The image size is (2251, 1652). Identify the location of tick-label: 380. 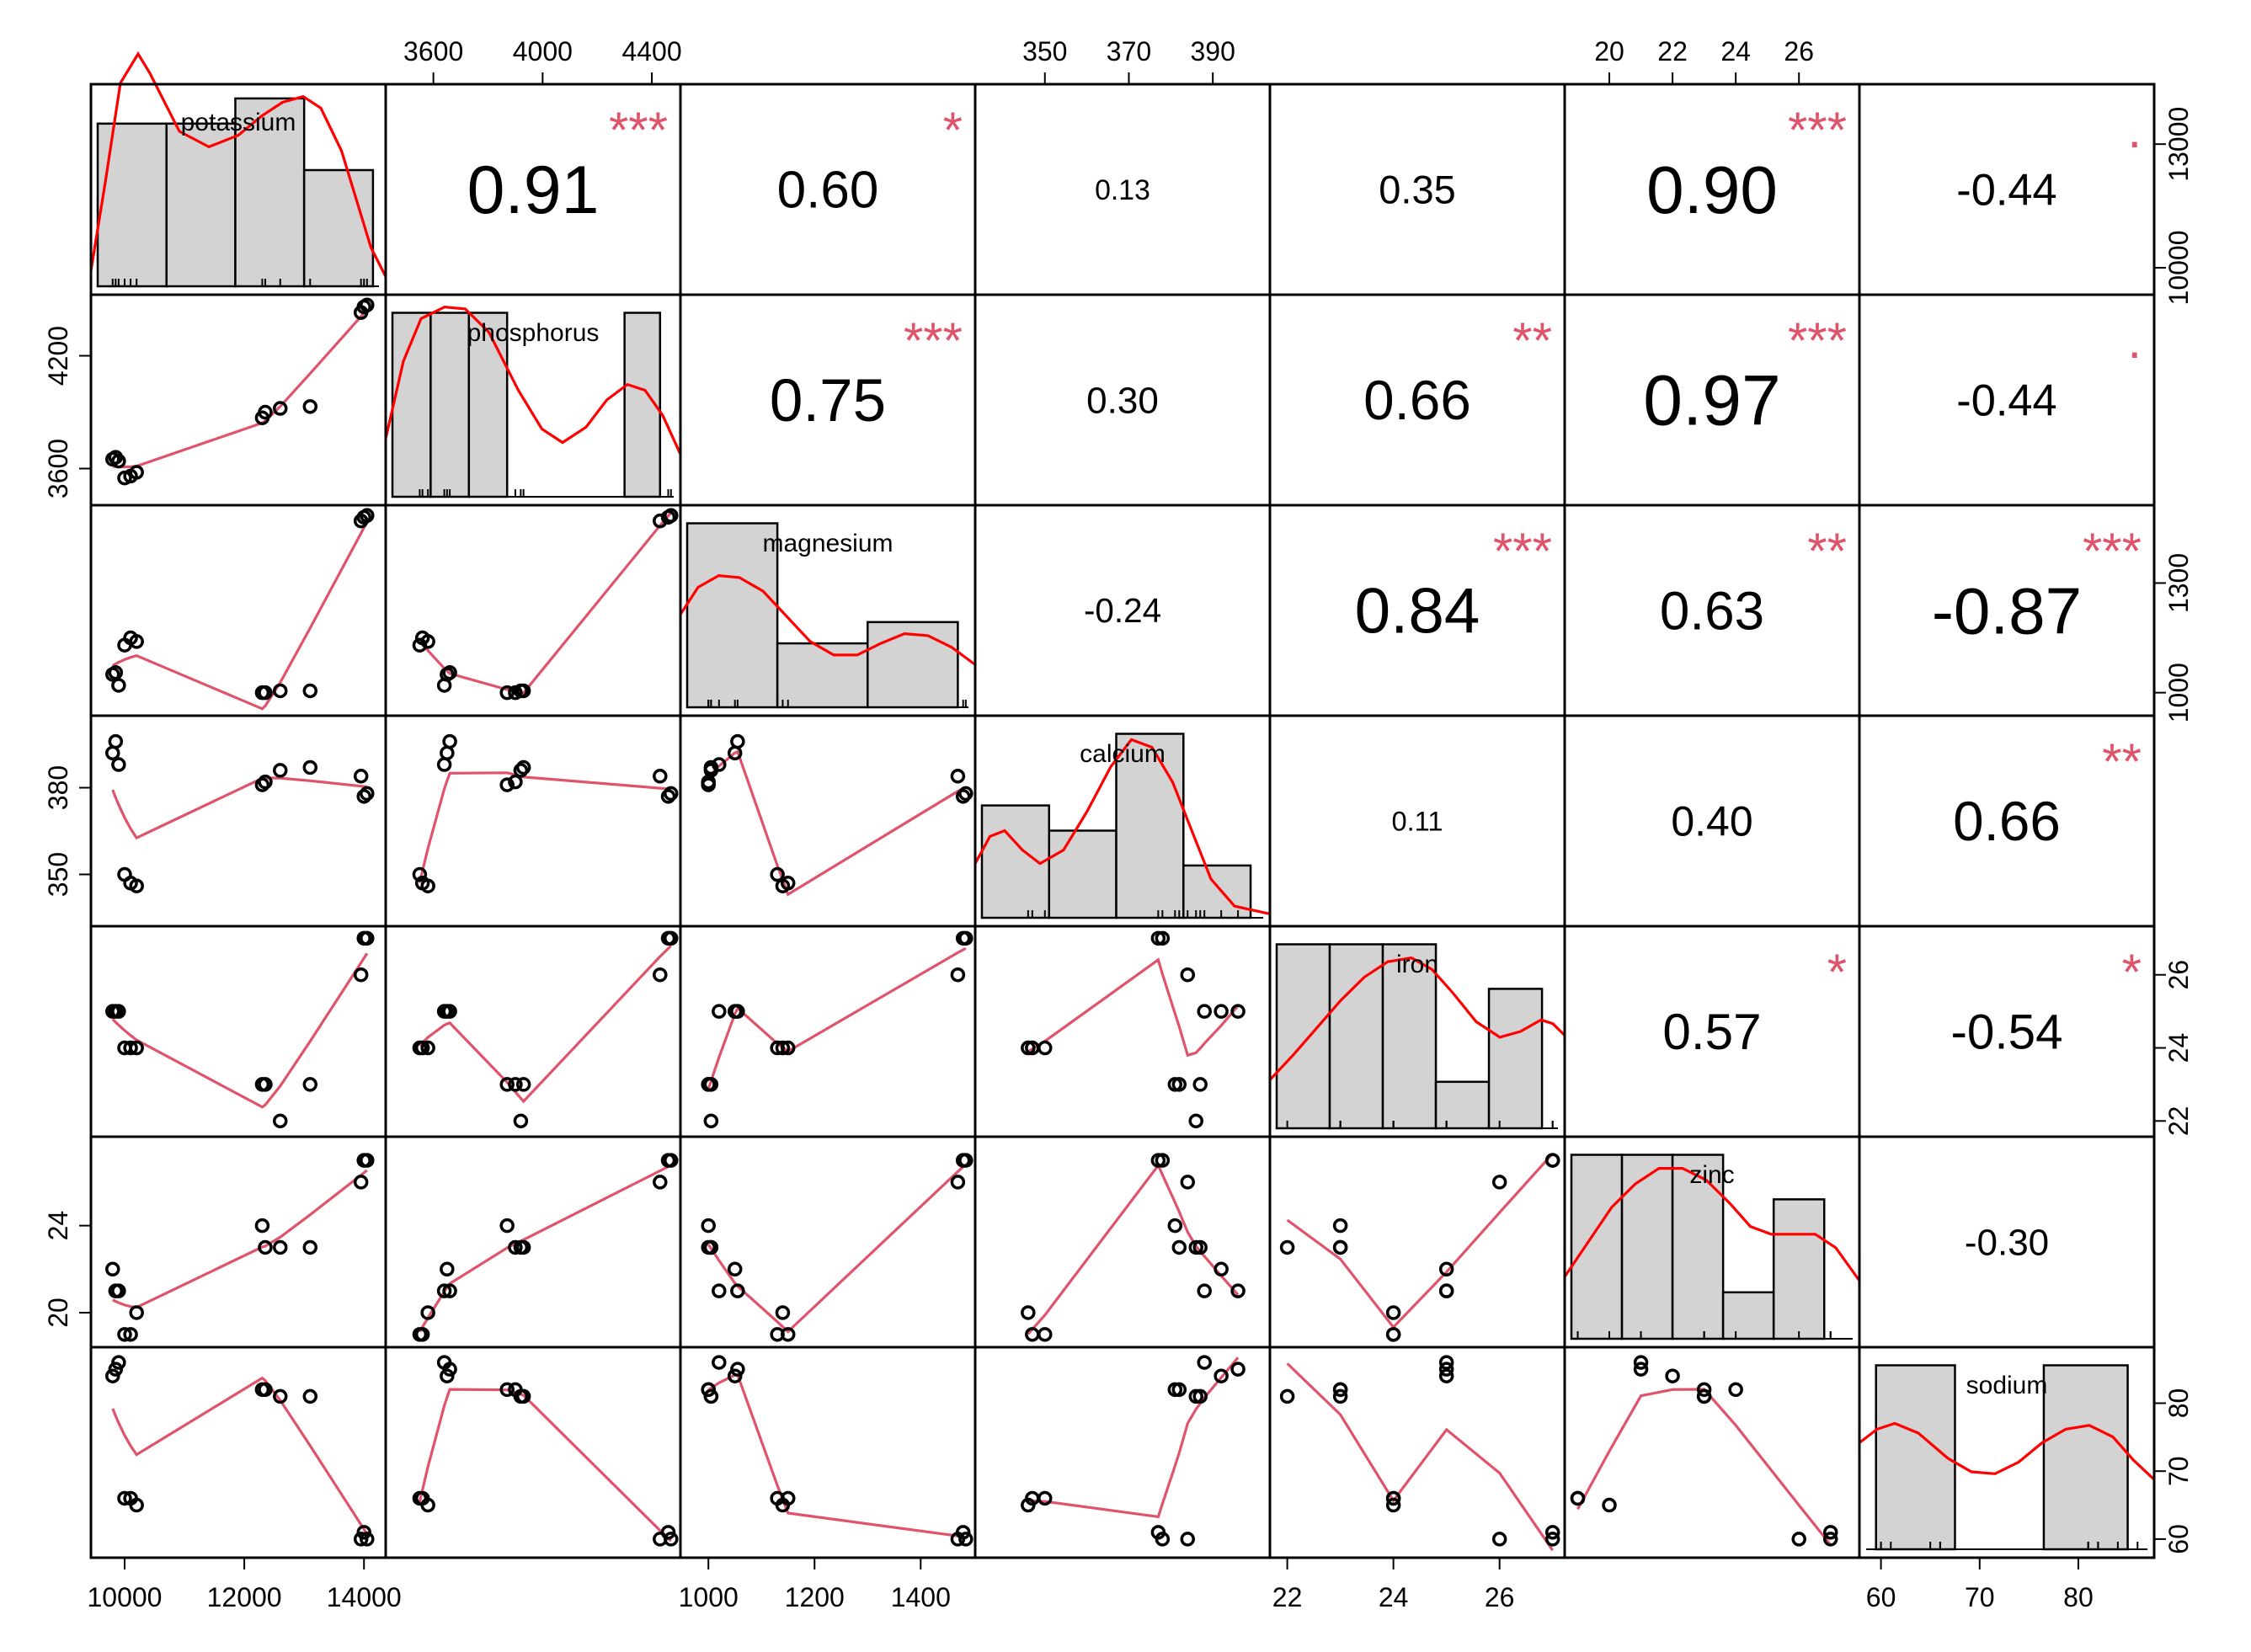
(58, 787).